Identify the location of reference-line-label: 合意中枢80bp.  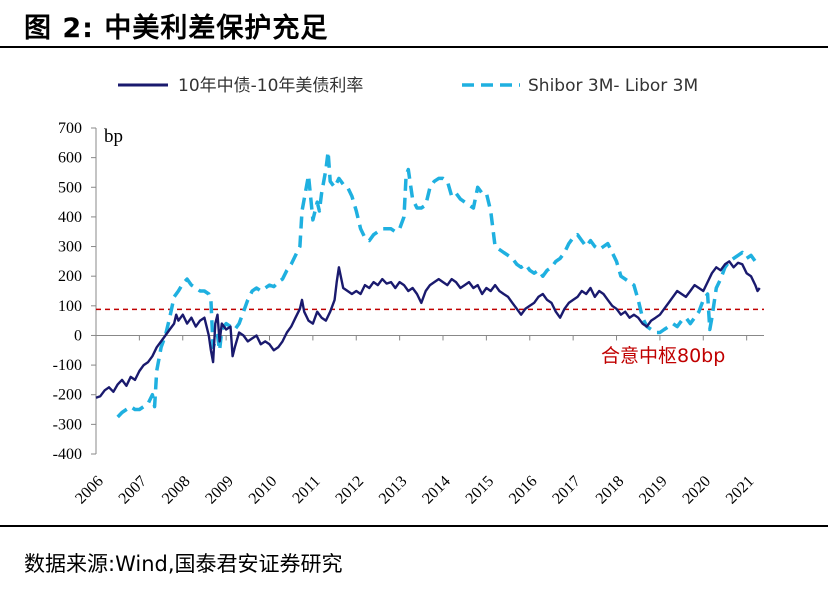
(663, 356).